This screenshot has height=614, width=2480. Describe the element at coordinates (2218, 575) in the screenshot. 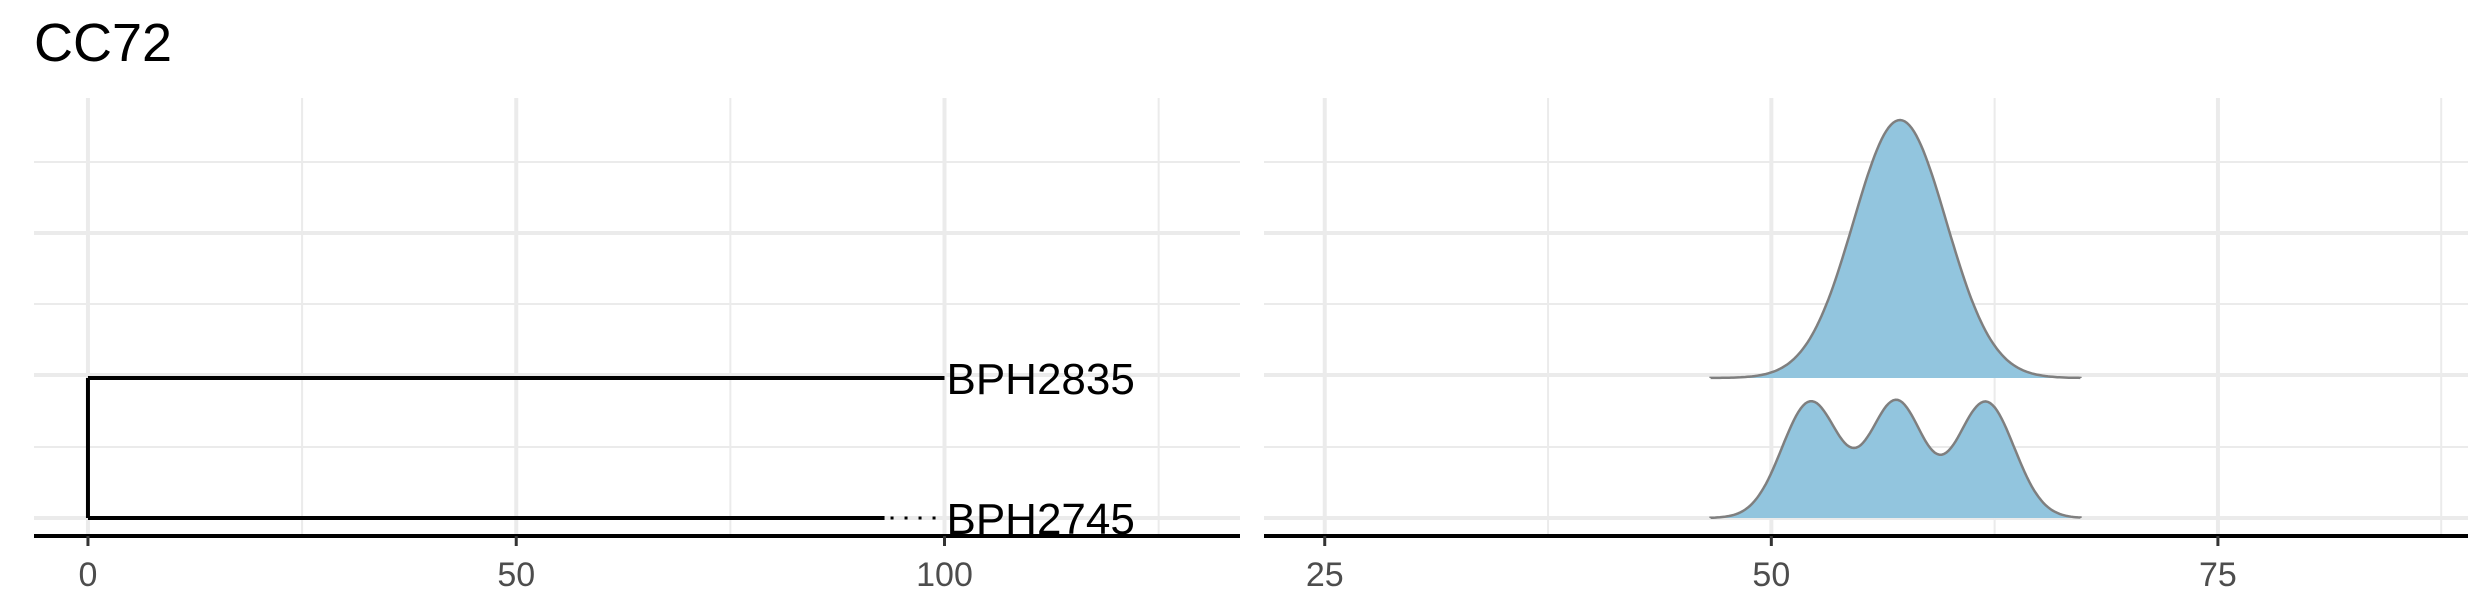

I see `x-tick-label: 75` at that location.